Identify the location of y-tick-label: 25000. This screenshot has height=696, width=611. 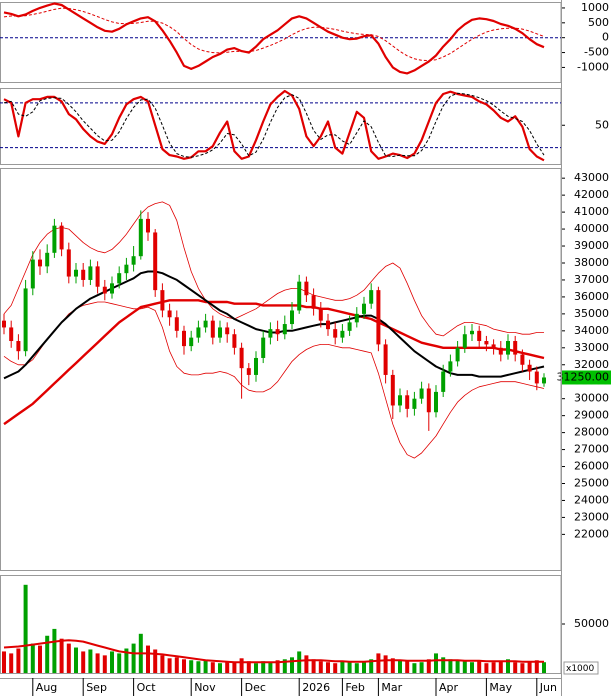
(591, 482).